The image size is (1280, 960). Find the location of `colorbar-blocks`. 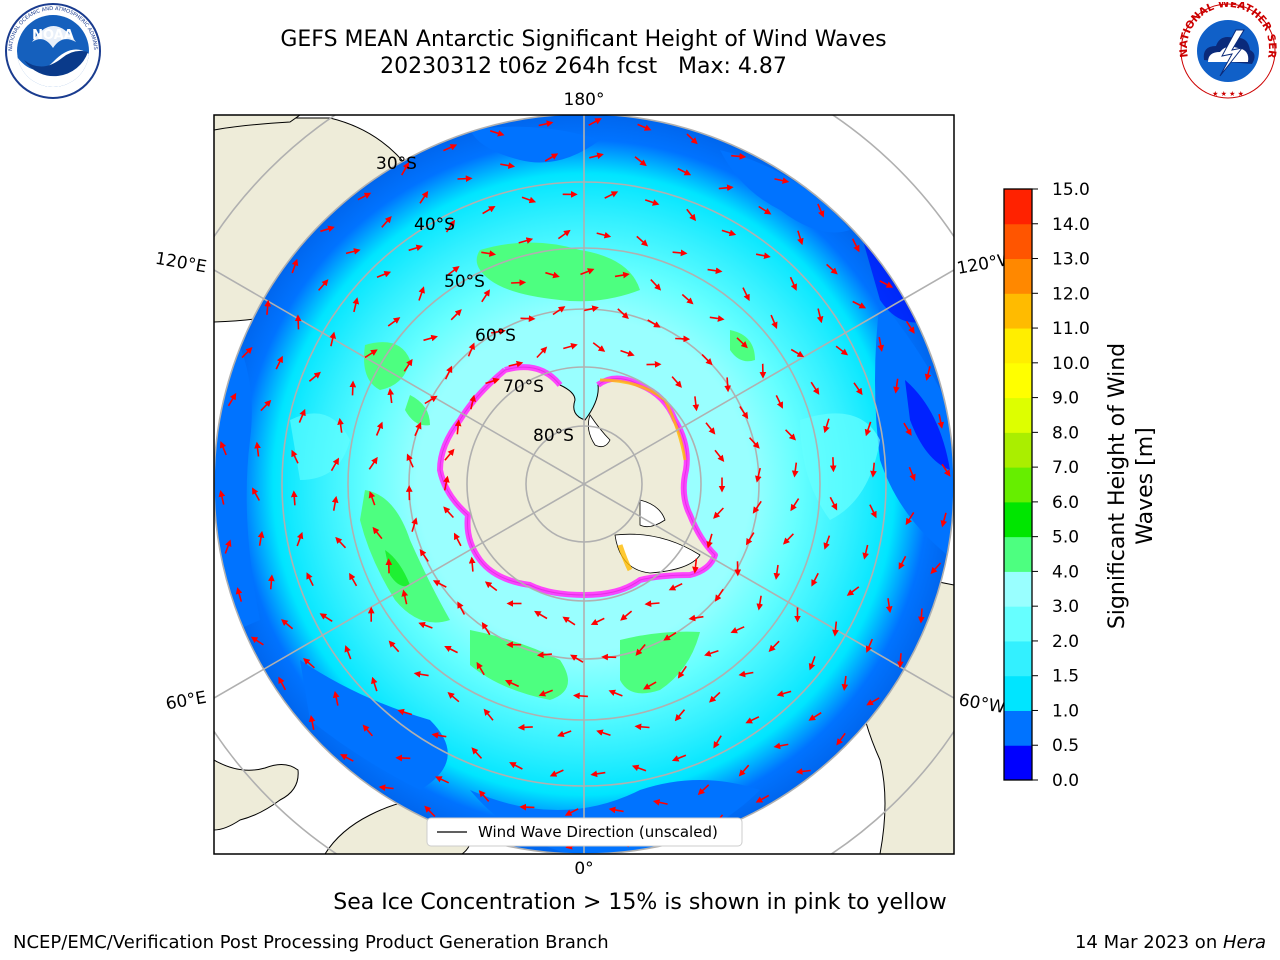

colorbar-blocks is located at coordinates (1018, 485).